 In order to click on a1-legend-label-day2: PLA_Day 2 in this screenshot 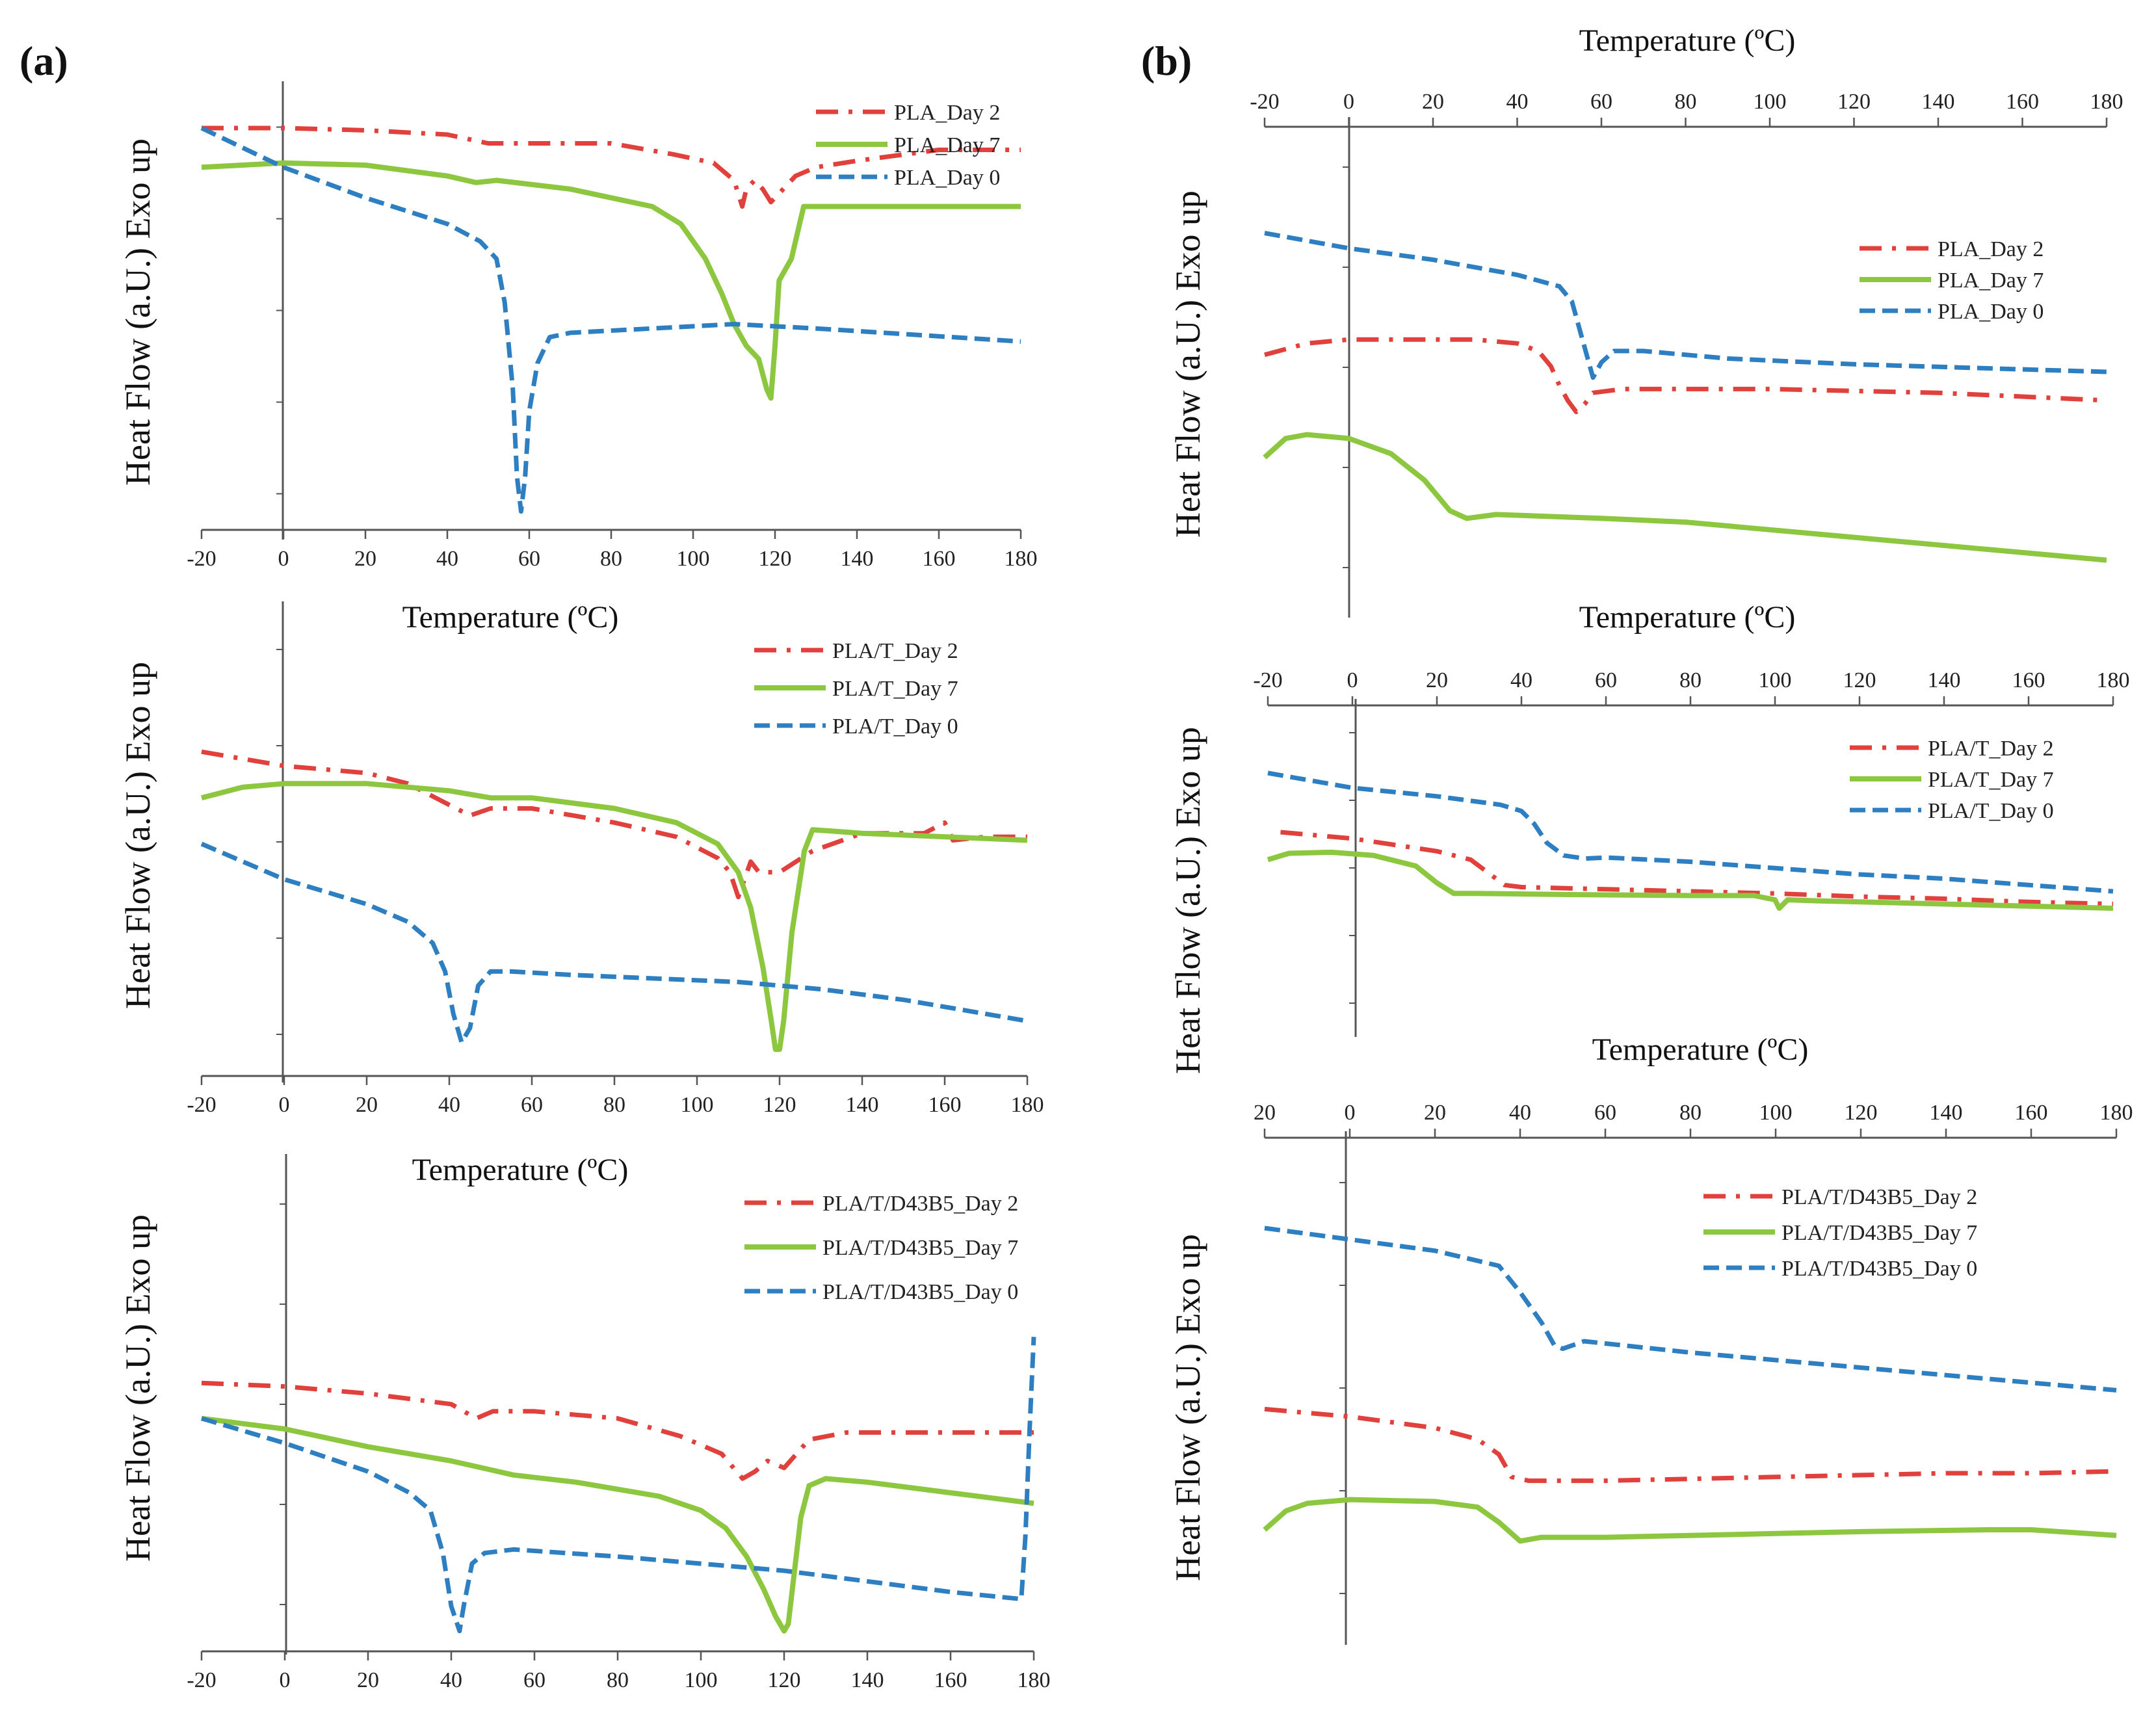, I will do `click(947, 113)`.